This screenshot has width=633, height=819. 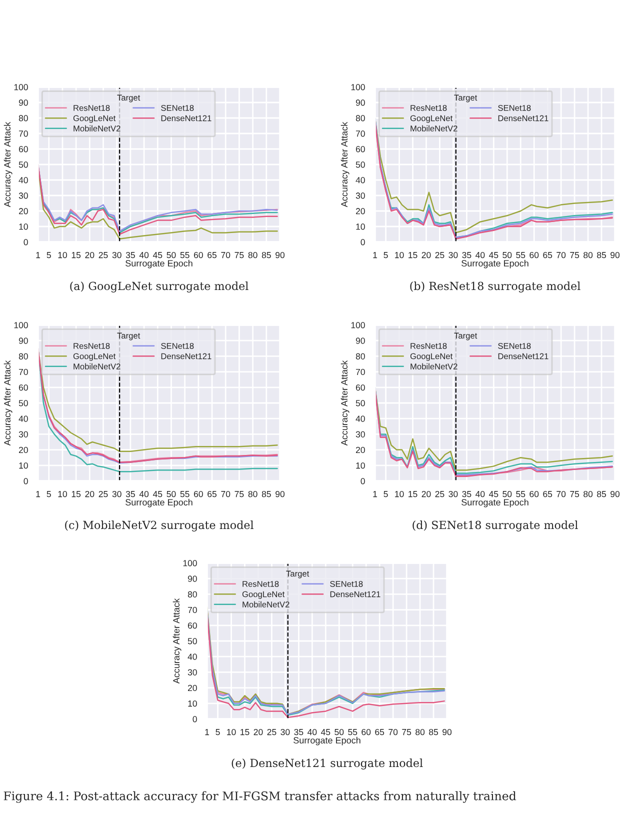 I want to click on x-tick-label: 25, so click(x=439, y=255).